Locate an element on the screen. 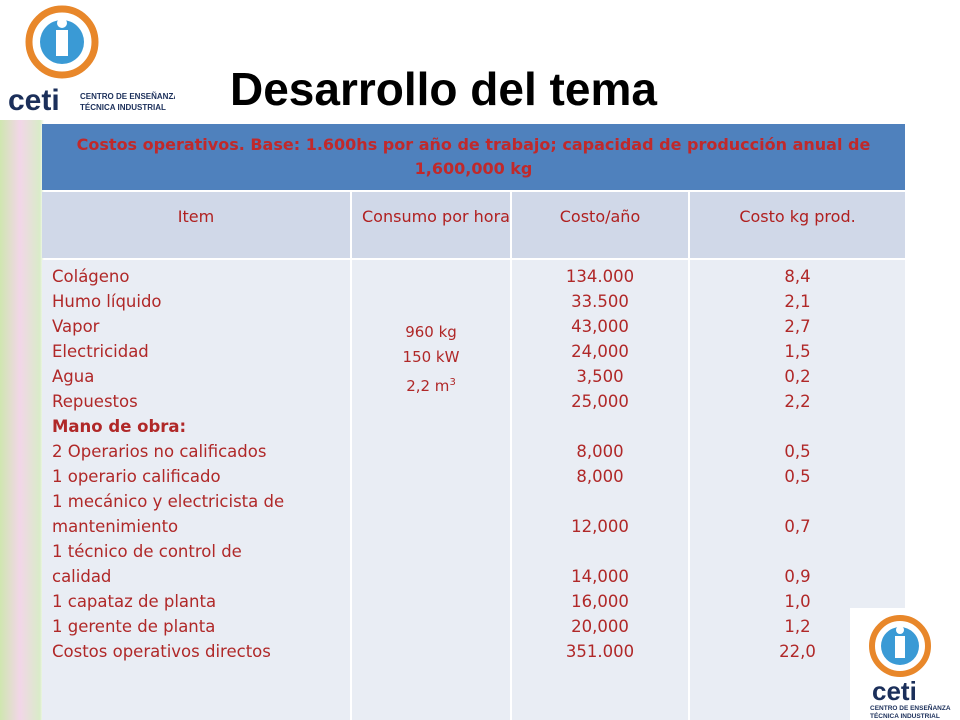  cell-text: 150 kW is located at coordinates (431, 357).